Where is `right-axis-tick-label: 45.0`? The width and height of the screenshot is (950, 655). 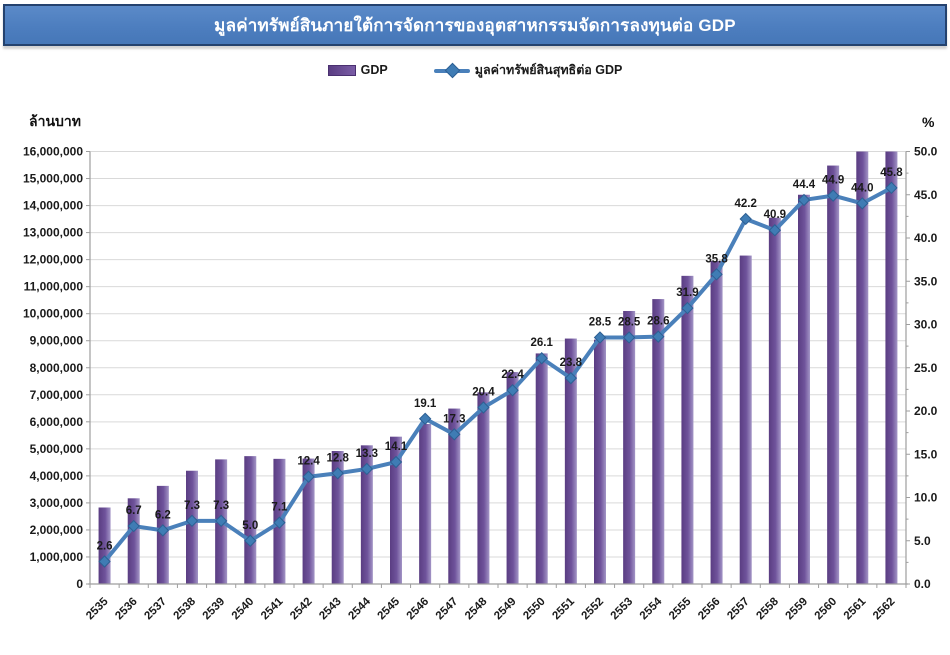
right-axis-tick-label: 45.0 is located at coordinates (926, 195).